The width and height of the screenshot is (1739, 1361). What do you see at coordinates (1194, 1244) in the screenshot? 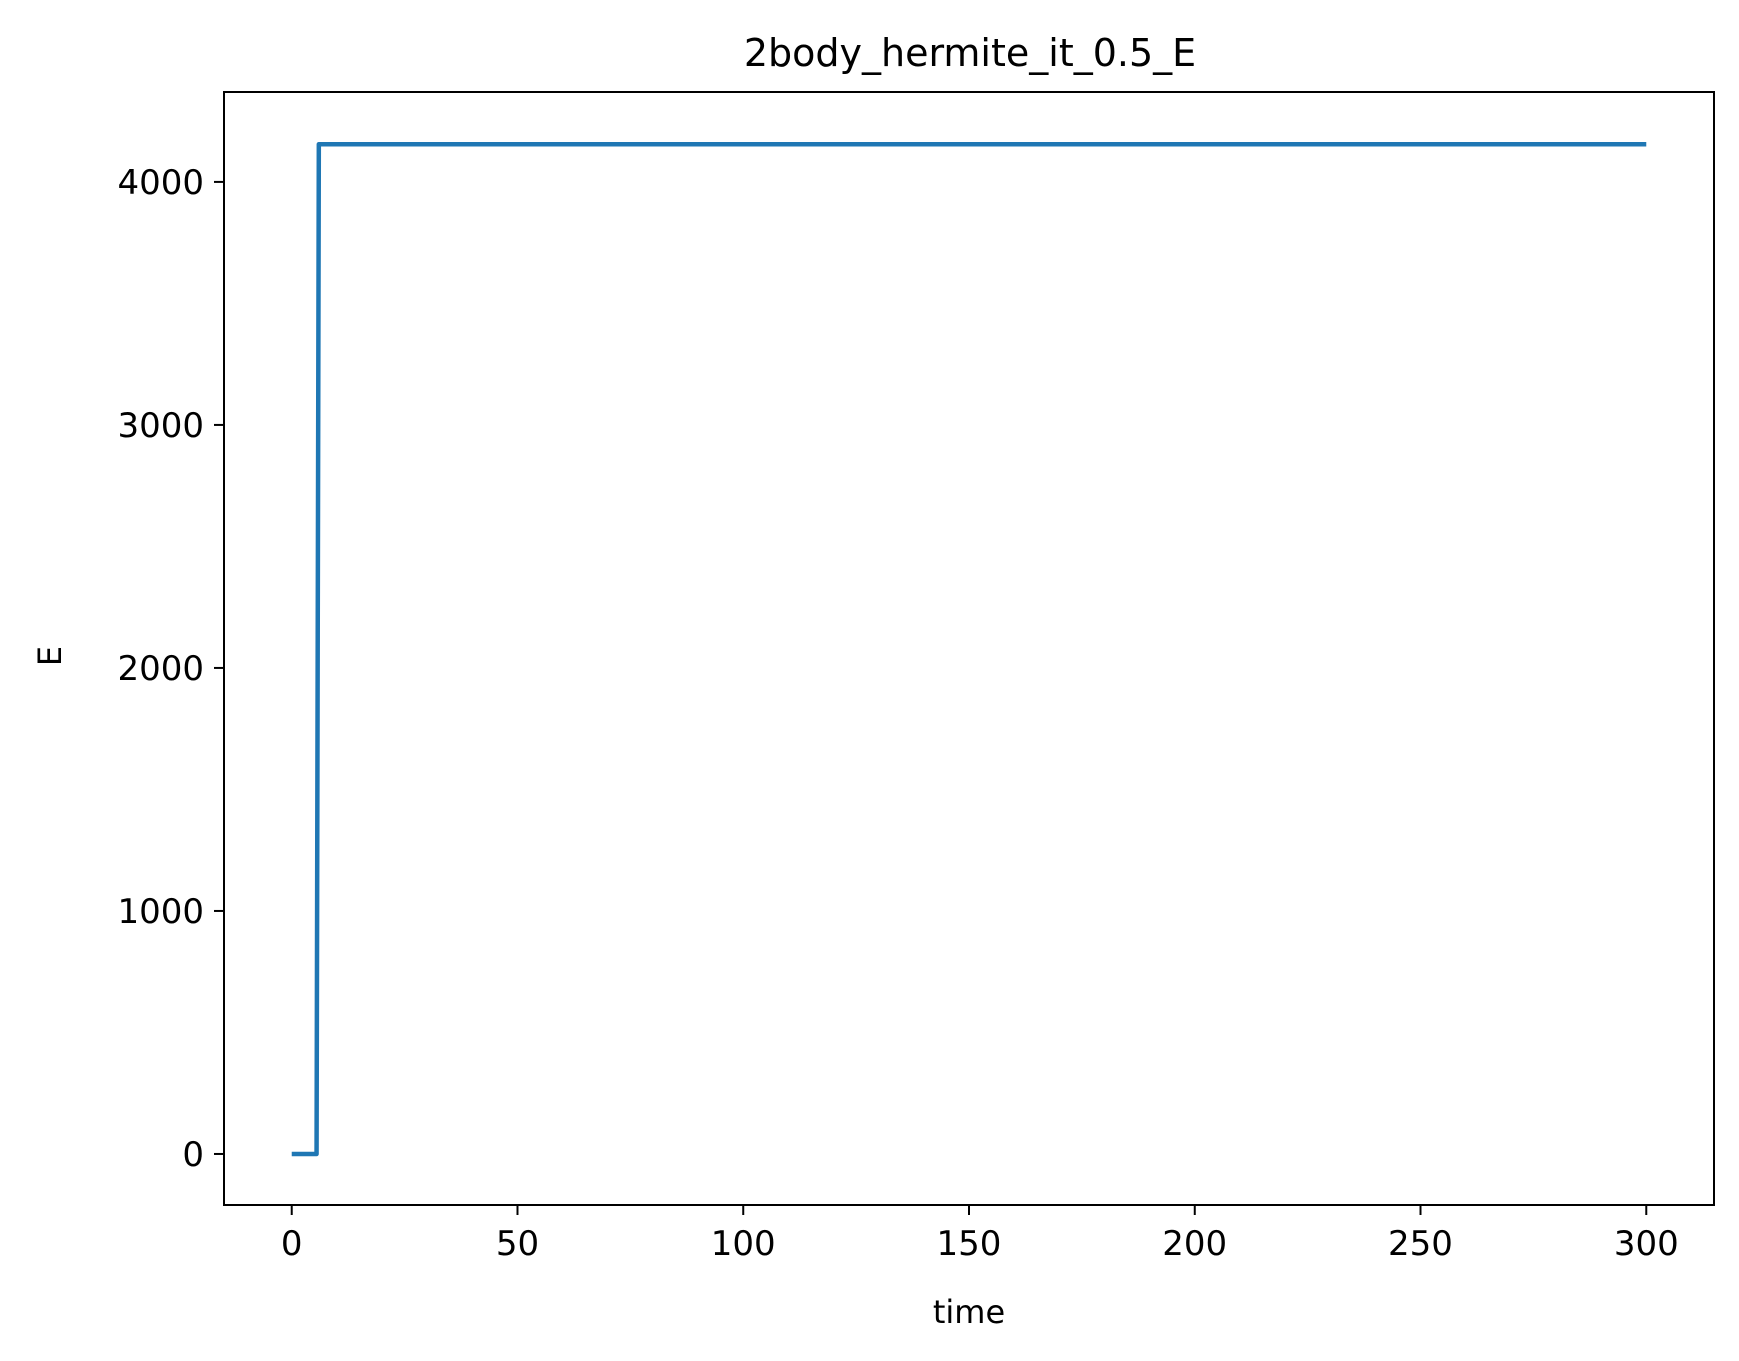
I see `x-tick-label: 200` at bounding box center [1194, 1244].